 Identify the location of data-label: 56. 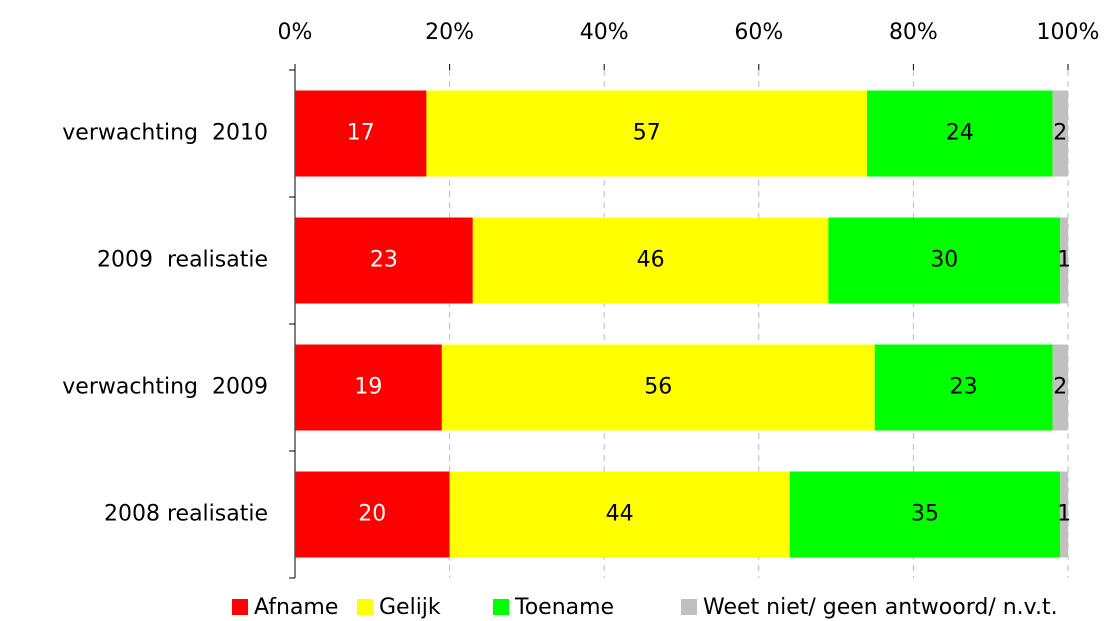
(658, 387).